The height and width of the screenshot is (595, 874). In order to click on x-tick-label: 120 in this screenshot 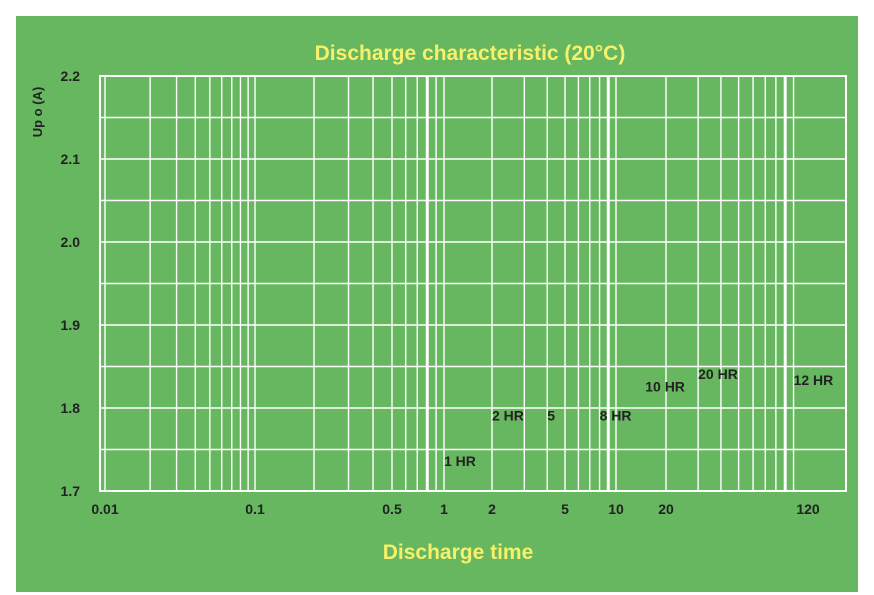, I will do `click(808, 509)`.